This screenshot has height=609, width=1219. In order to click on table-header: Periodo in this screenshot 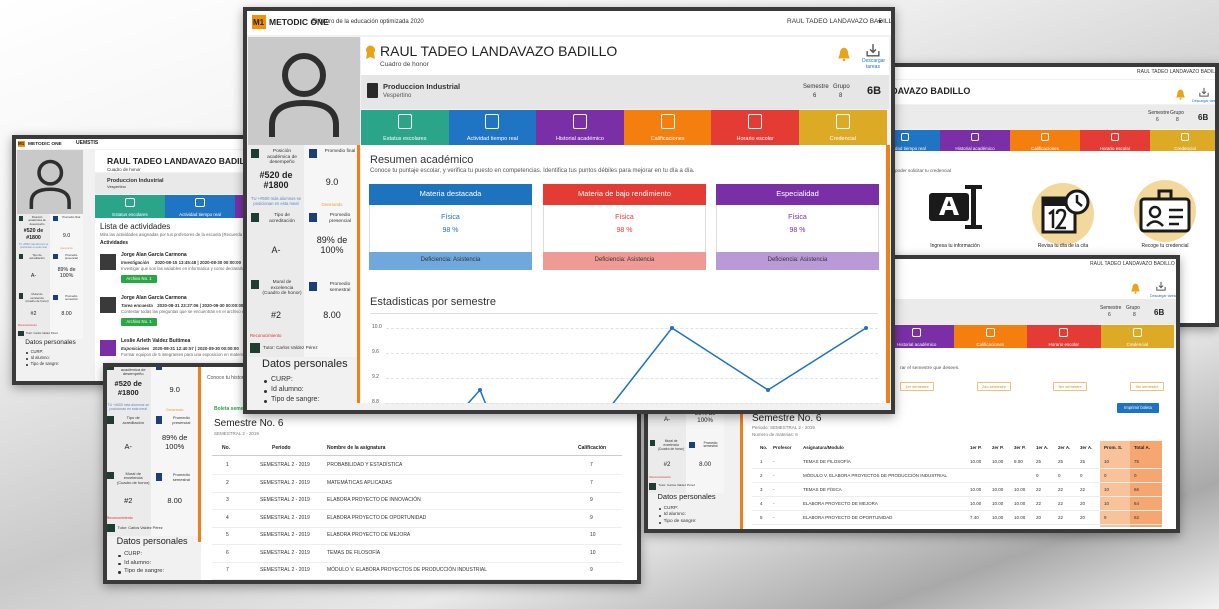, I will do `click(281, 448)`.